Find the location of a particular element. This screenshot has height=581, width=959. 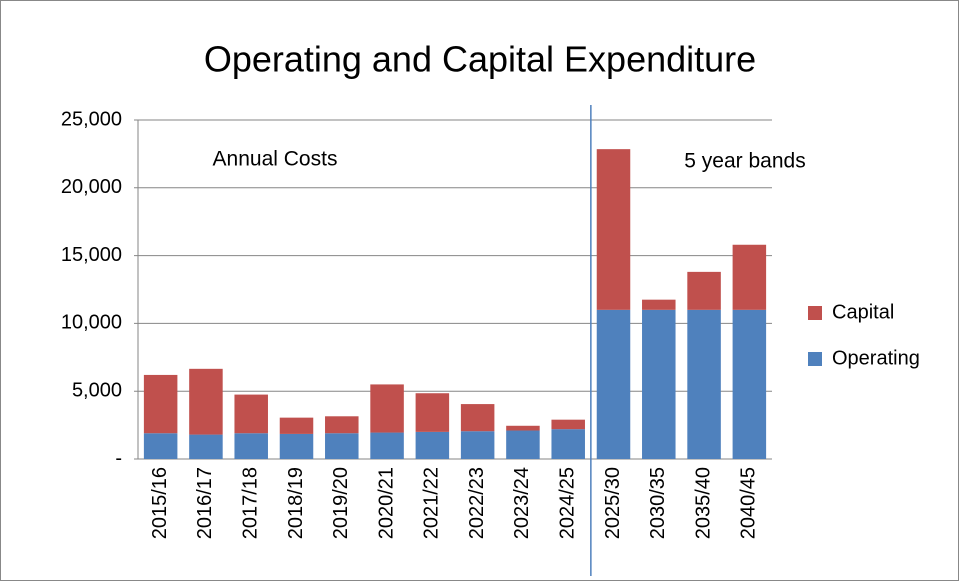

y-tick-label: 10,000 is located at coordinates (91, 323).